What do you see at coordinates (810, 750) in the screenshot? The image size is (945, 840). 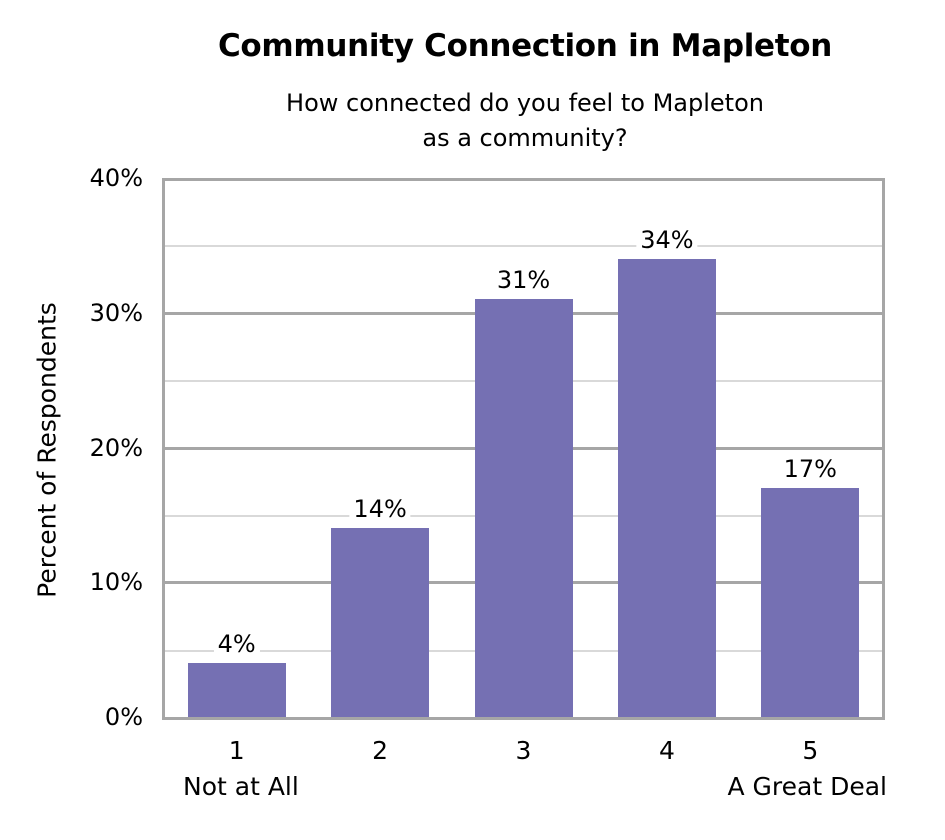 I see `x-tick-label: 5` at bounding box center [810, 750].